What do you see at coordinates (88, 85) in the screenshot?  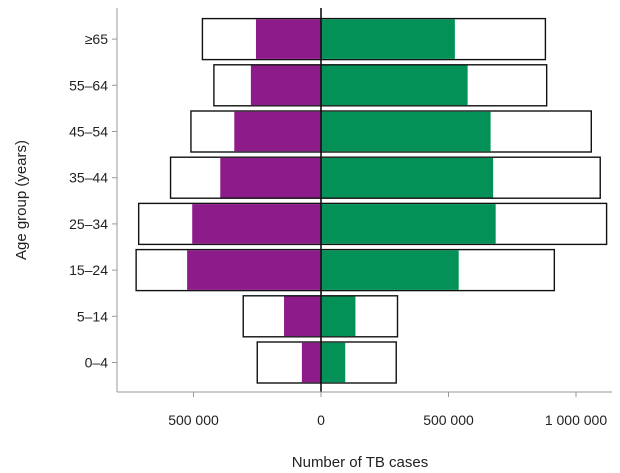 I see `y-tick-label: 55–64` at bounding box center [88, 85].